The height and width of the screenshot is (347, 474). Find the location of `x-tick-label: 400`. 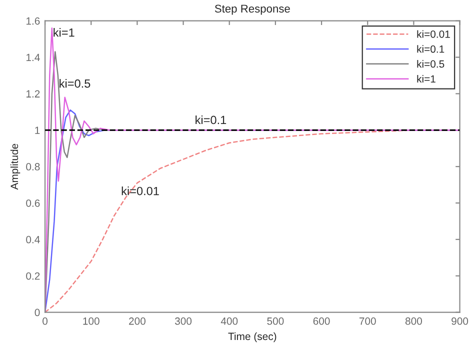

x-tick-label: 400 is located at coordinates (229, 321).